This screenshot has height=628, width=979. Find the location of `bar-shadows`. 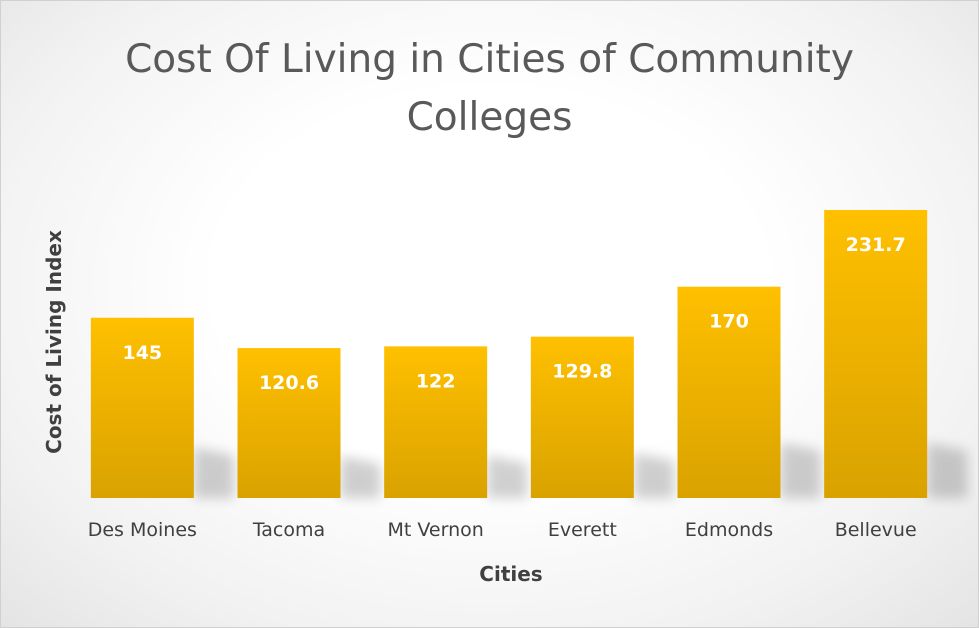

bar-shadows is located at coordinates (580, 470).